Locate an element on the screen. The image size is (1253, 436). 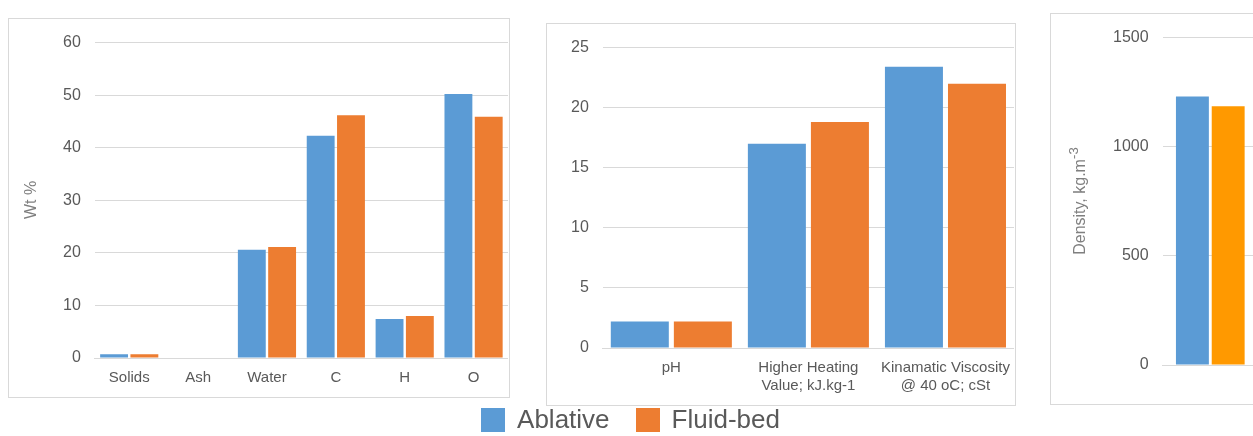
y-tick-label: 40 is located at coordinates (72, 147).